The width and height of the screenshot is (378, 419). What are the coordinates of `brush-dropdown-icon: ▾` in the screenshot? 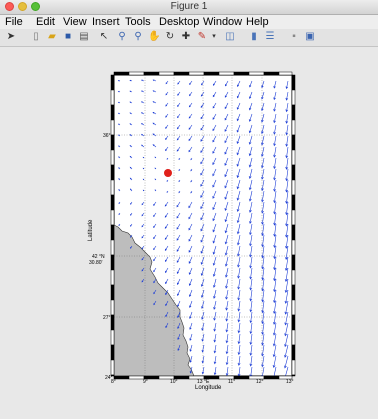 It's located at (214, 36).